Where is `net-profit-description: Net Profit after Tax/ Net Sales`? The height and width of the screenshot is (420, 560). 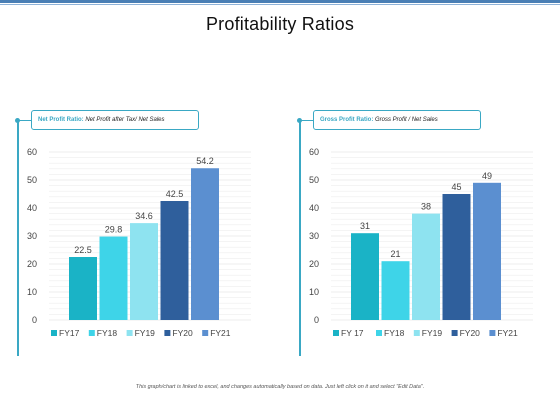 net-profit-description: Net Profit after Tax/ Net Sales is located at coordinates (125, 120).